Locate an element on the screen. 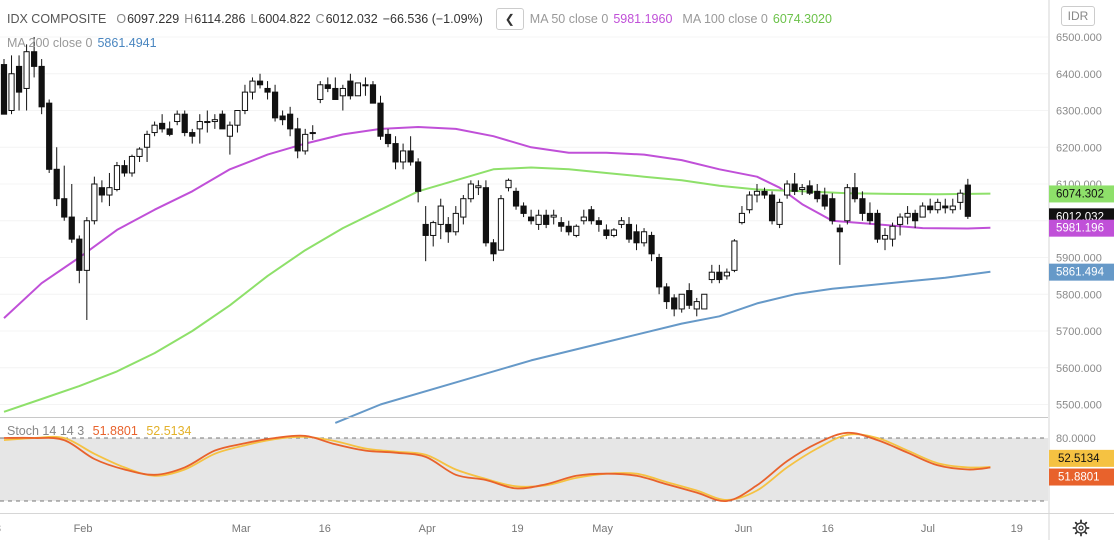 This screenshot has height=540, width=1114. ma50-label: MA 50 close 0 is located at coordinates (569, 19).